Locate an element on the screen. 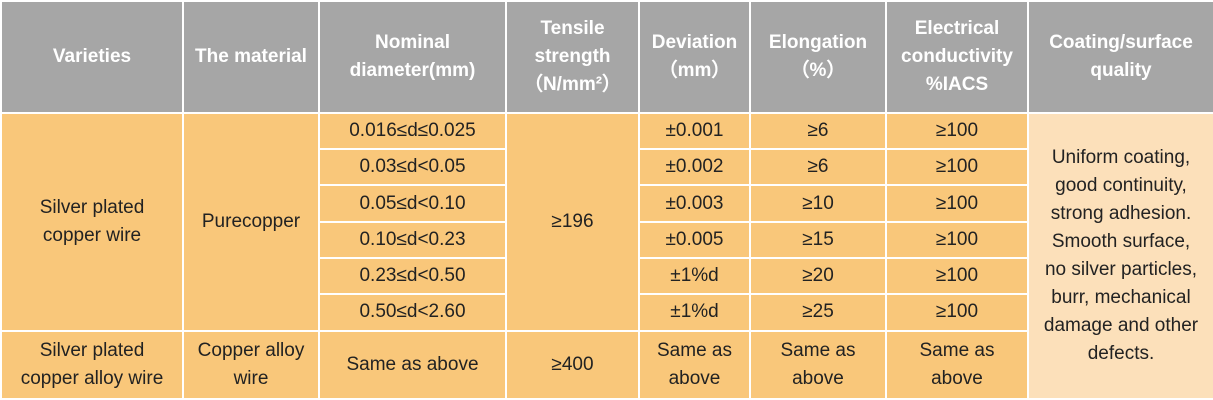  text-line: Tensile is located at coordinates (572, 28).